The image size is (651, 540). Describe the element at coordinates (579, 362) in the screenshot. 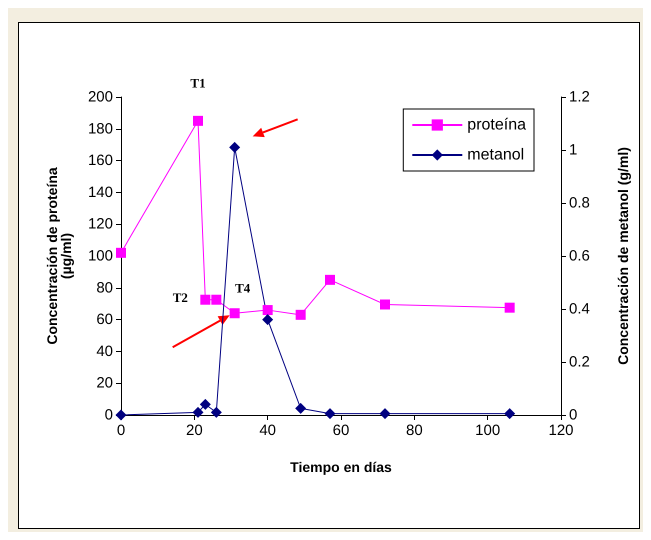

I see `y2-tick-label: 0.2` at that location.